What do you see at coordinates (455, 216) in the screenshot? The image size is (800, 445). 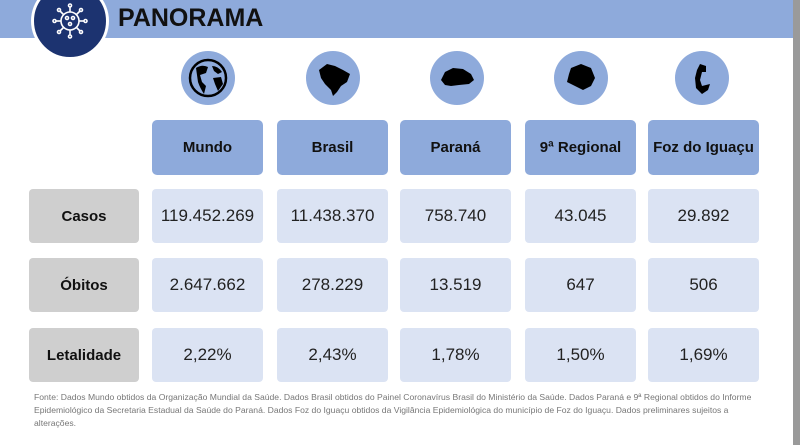 I see `cell-casos-parana: 758.740` at bounding box center [455, 216].